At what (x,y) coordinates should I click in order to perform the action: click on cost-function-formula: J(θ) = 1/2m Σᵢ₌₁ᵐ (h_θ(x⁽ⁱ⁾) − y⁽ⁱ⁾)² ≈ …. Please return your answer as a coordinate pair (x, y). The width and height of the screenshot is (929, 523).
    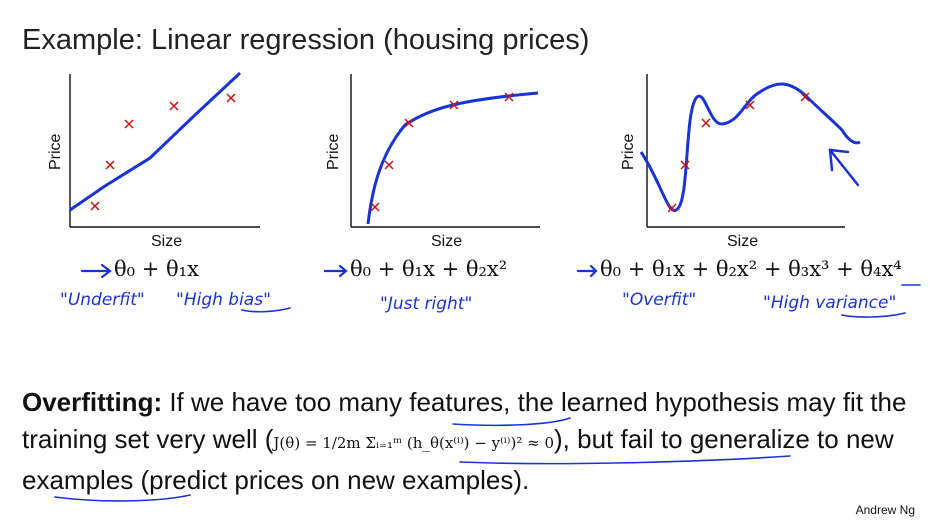
    Looking at the image, I should click on (413, 443).